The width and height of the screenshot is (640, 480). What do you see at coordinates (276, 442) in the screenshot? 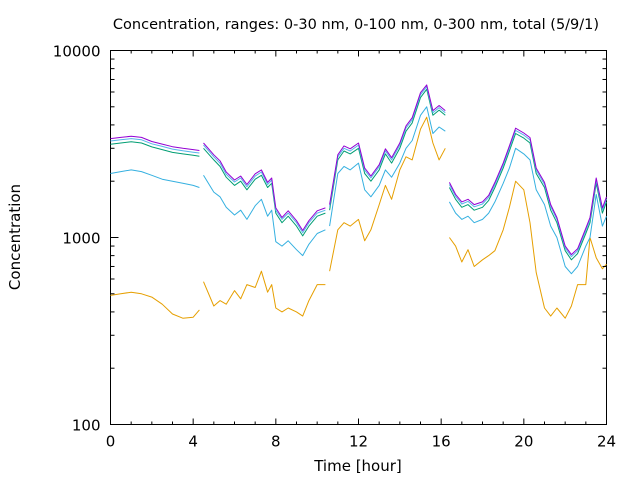
I see `x-tick-label: 8` at bounding box center [276, 442].